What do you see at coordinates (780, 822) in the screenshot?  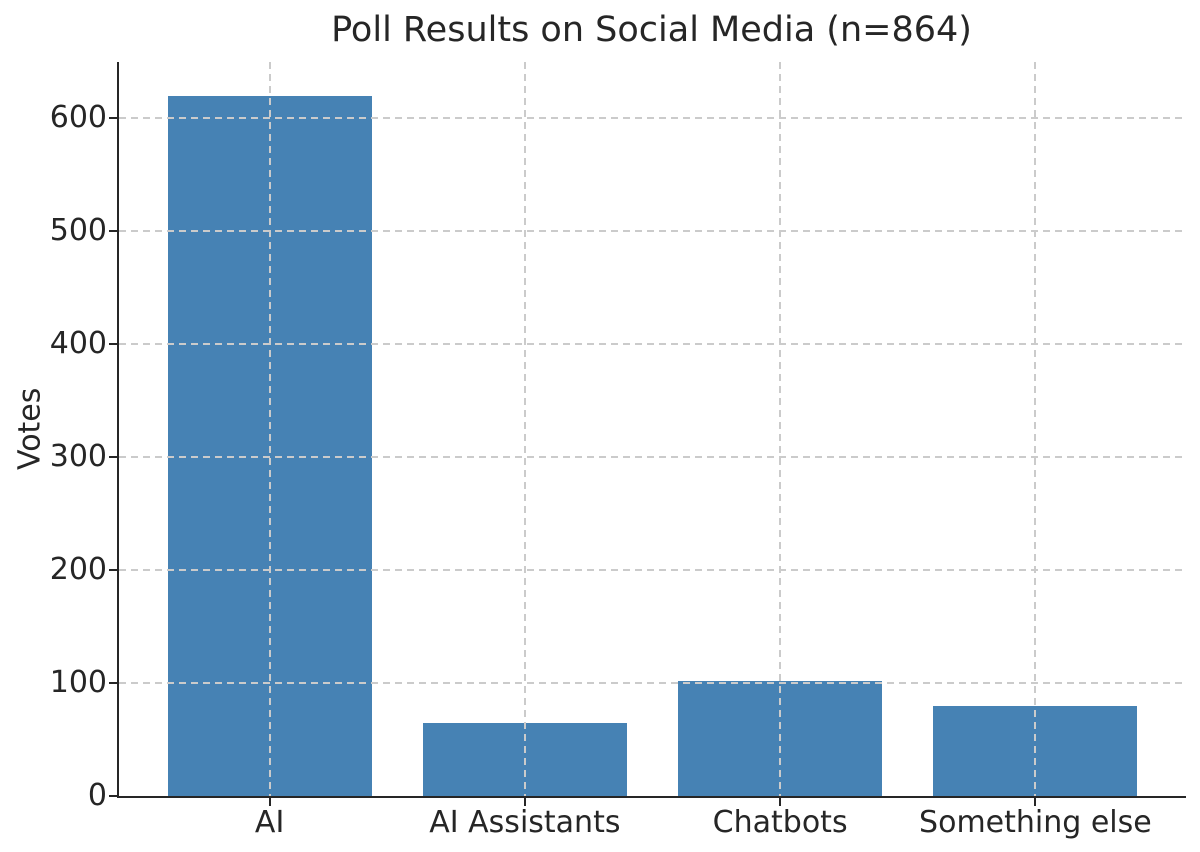 I see `x-tick-label-chatbots: Chatbots` at bounding box center [780, 822].